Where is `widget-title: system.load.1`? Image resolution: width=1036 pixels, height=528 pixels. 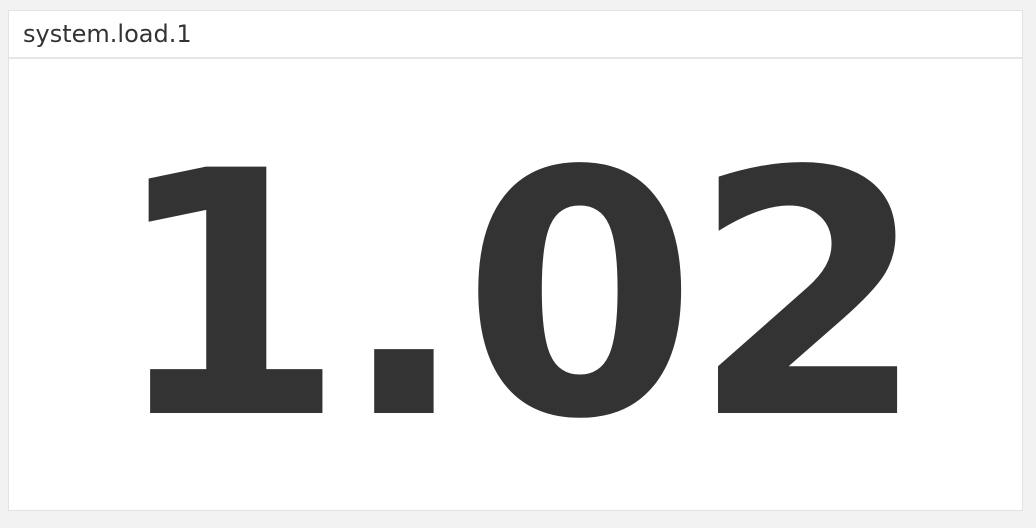 widget-title: system.load.1 is located at coordinates (107, 34).